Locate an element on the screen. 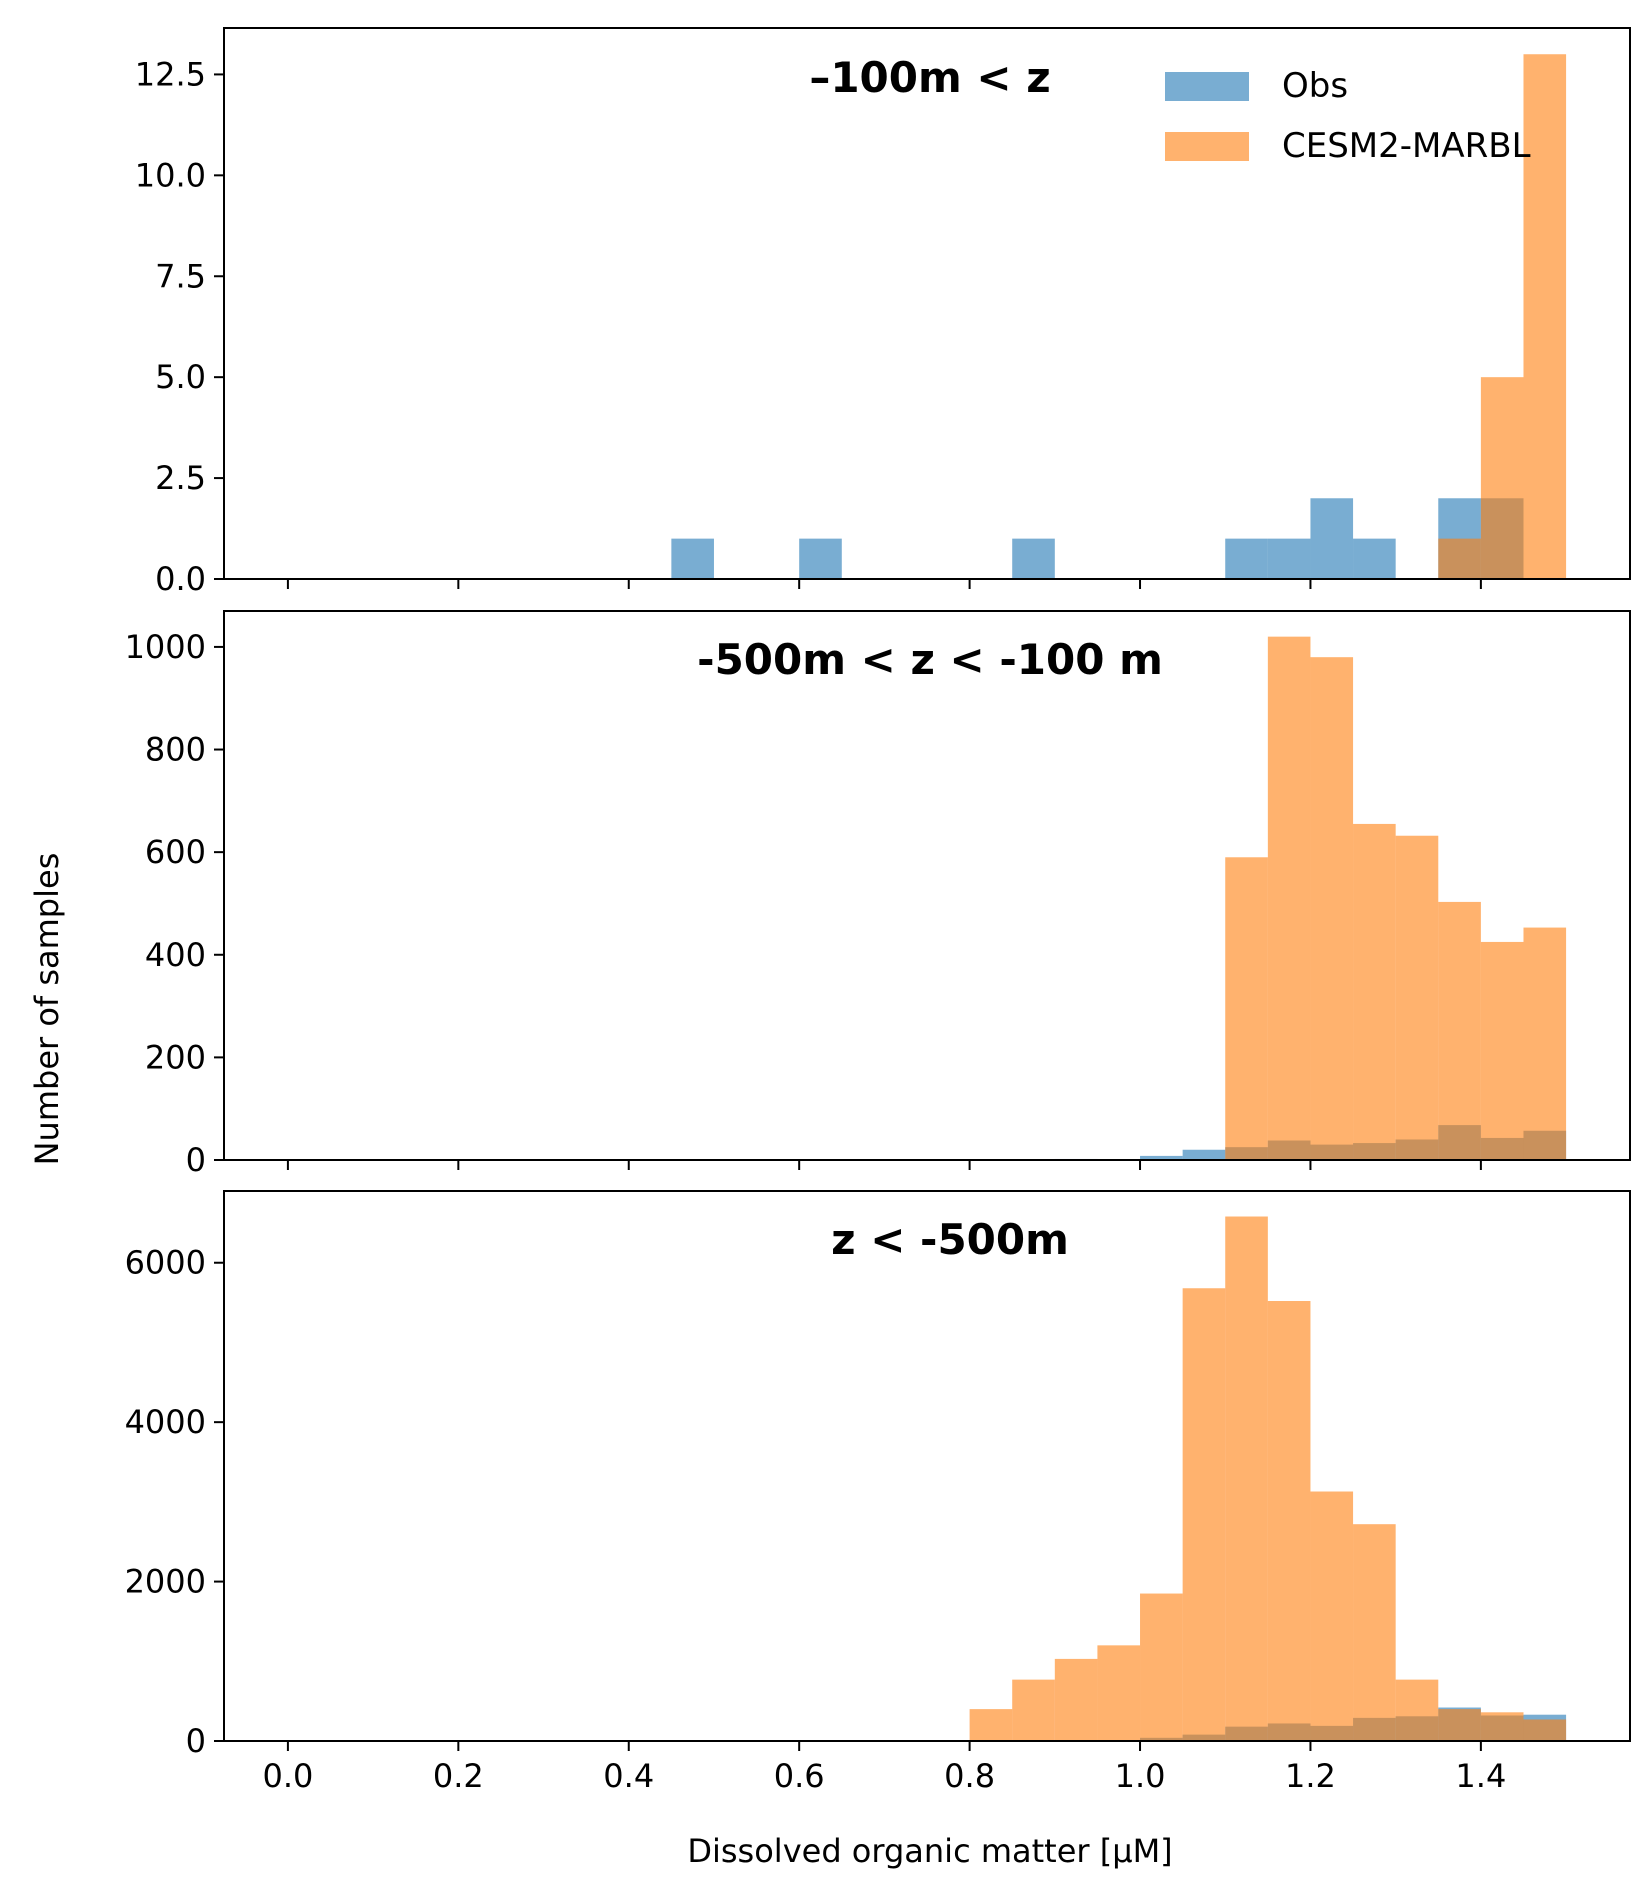 The height and width of the screenshot is (1884, 1646). y-tick-label: 7.5 is located at coordinates (180, 276).